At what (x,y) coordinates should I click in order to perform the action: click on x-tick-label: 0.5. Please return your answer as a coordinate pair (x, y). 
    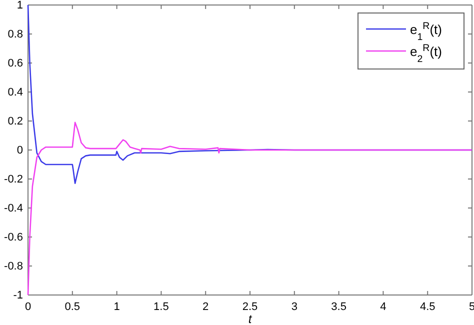
    Looking at the image, I should click on (72, 306).